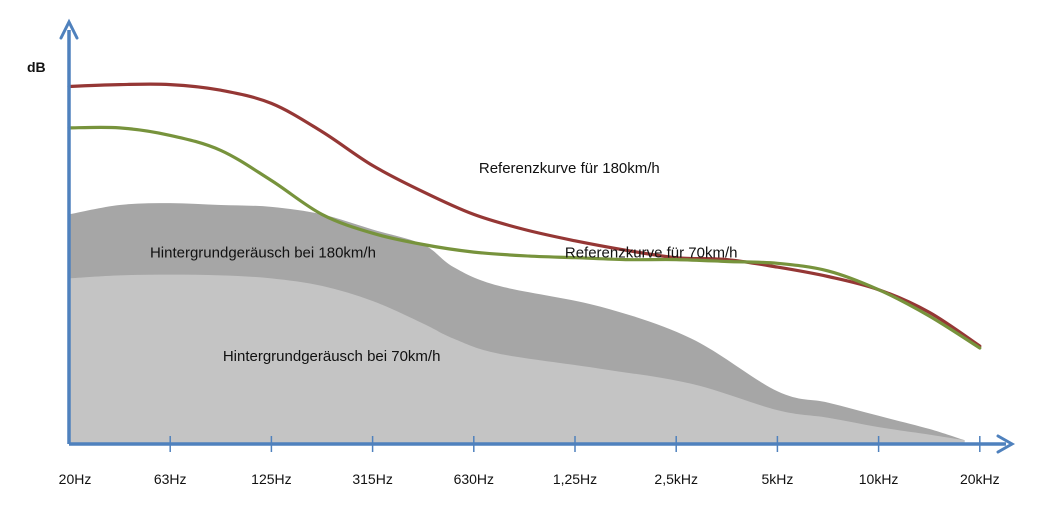 The image size is (1045, 516). What do you see at coordinates (879, 479) in the screenshot?
I see `x-tick-label: 10kHz` at bounding box center [879, 479].